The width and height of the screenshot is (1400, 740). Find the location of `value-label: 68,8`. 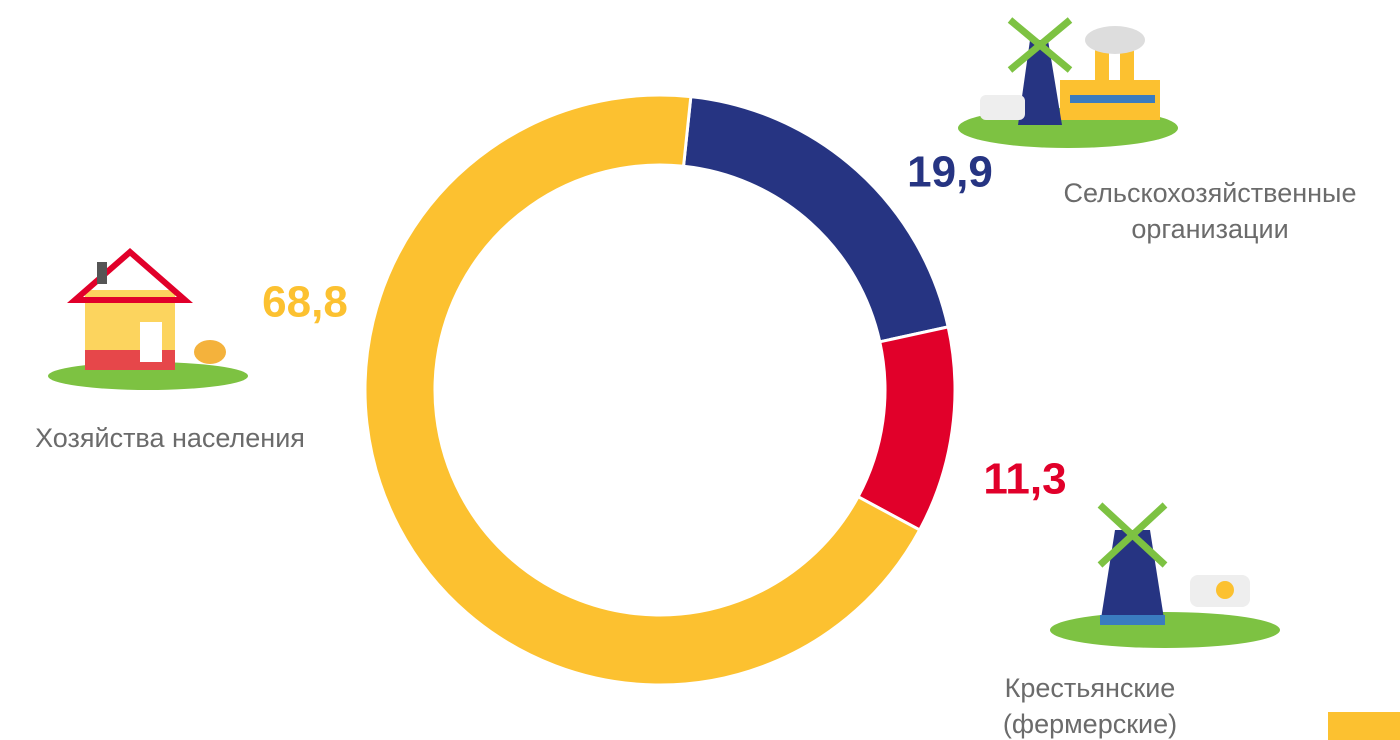

value-label: 68,8 is located at coordinates (305, 302).